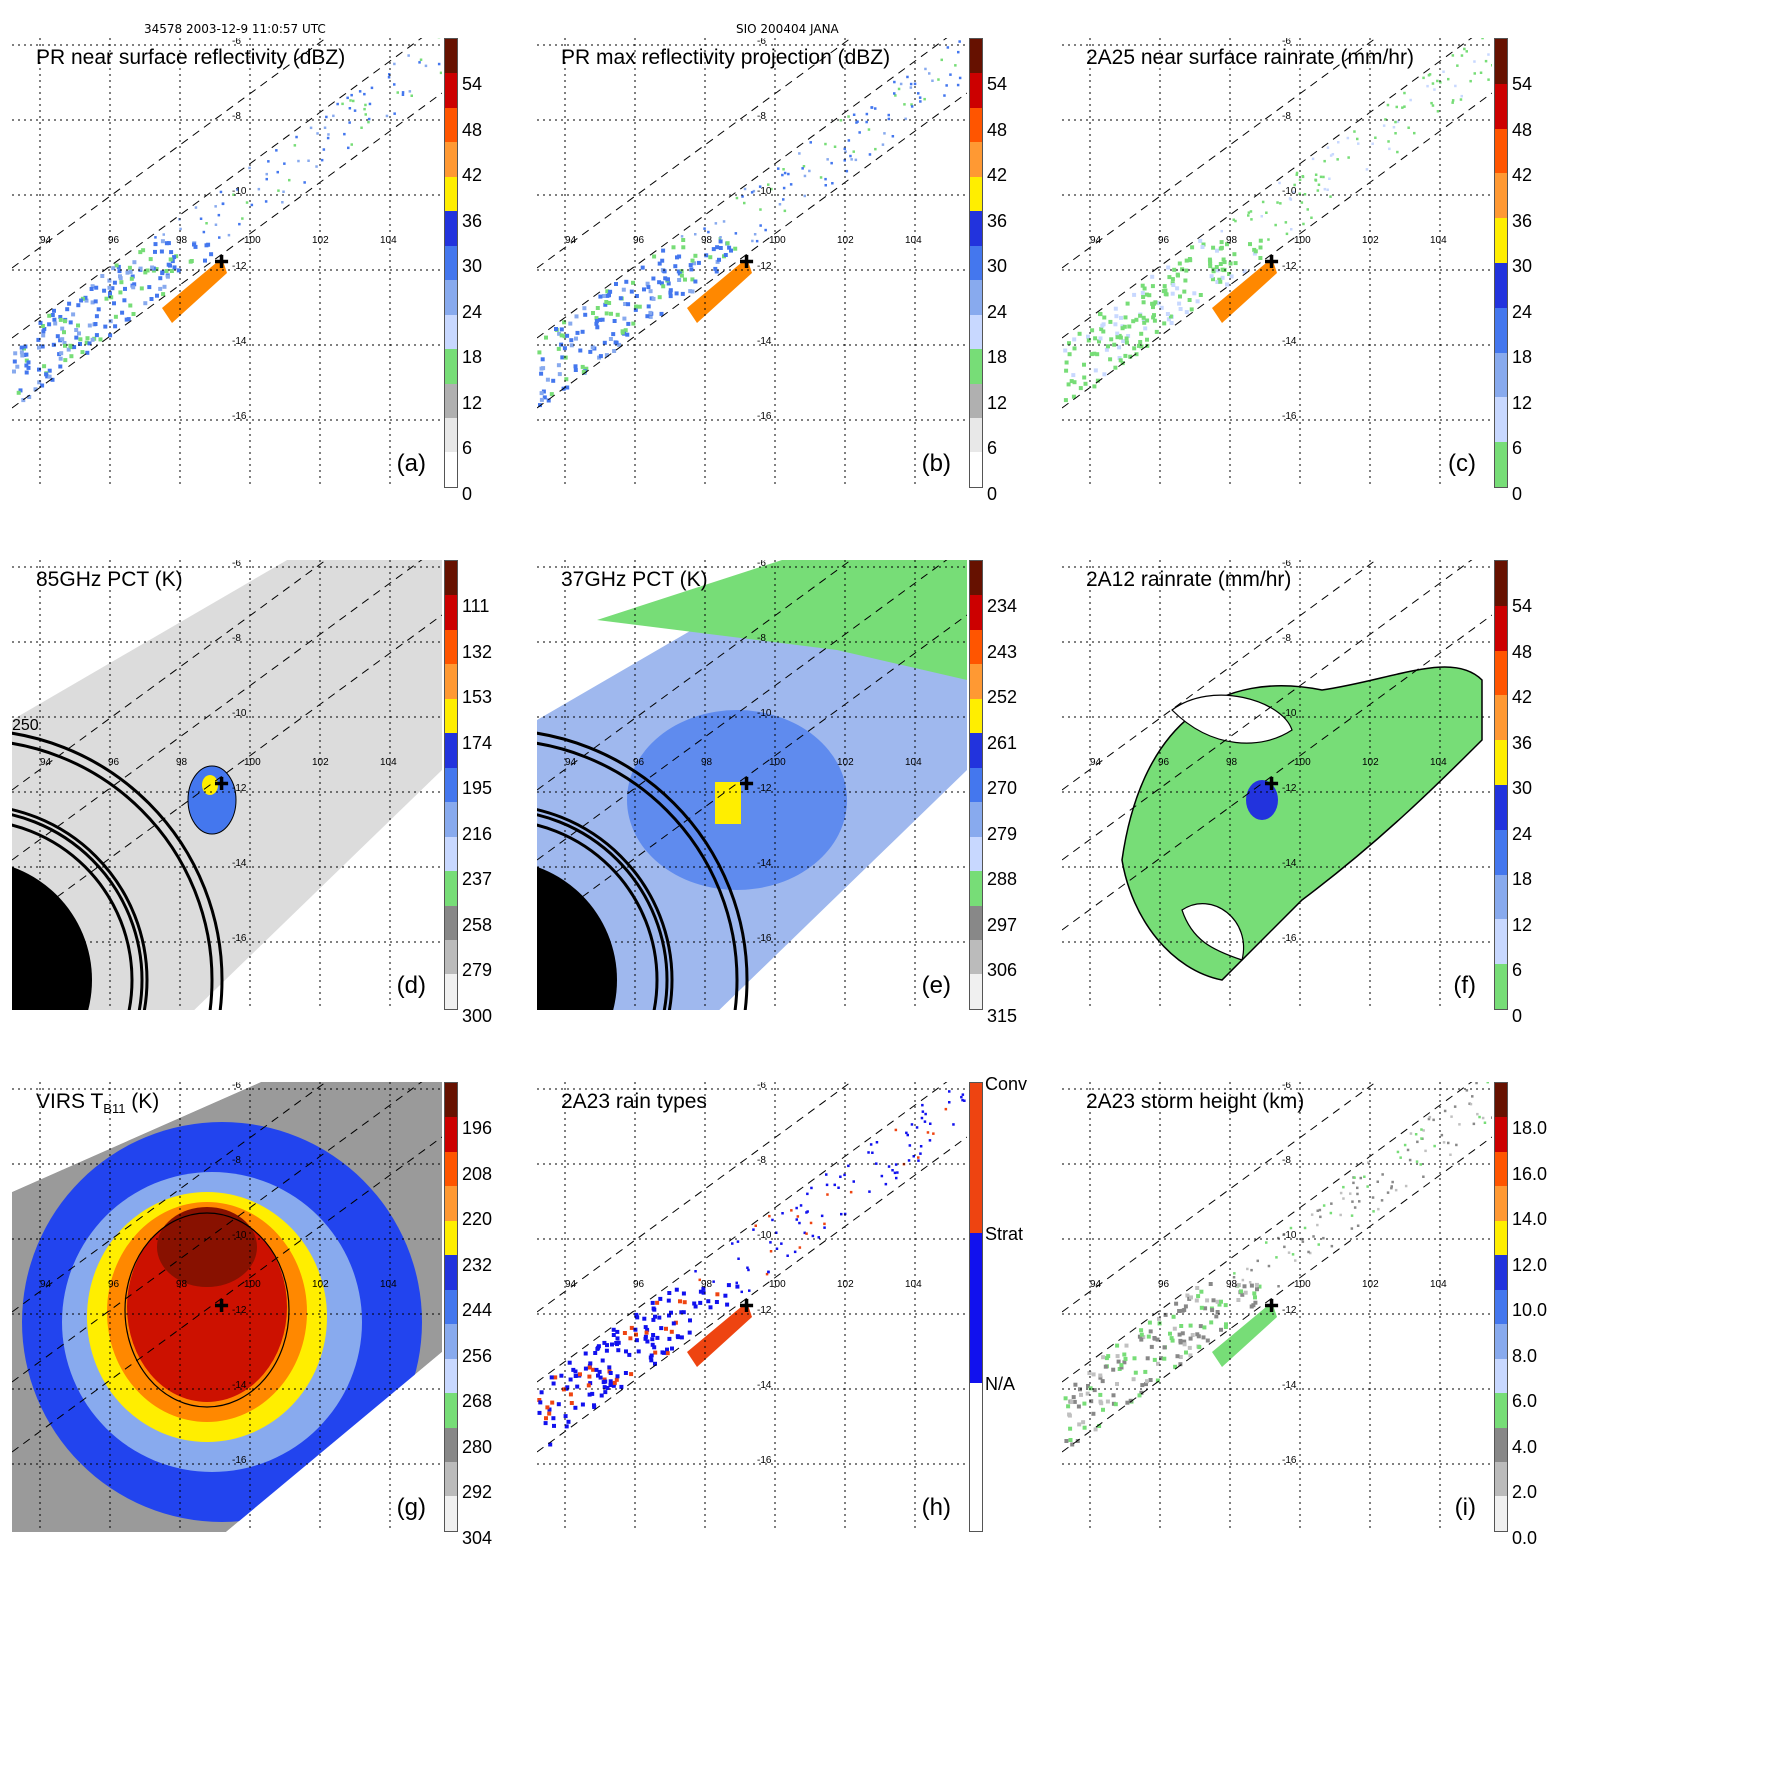 The height and width of the screenshot is (1771, 1771). Describe the element at coordinates (634, 1101) in the screenshot. I see `panel-title: 2A23 rain types` at that location.